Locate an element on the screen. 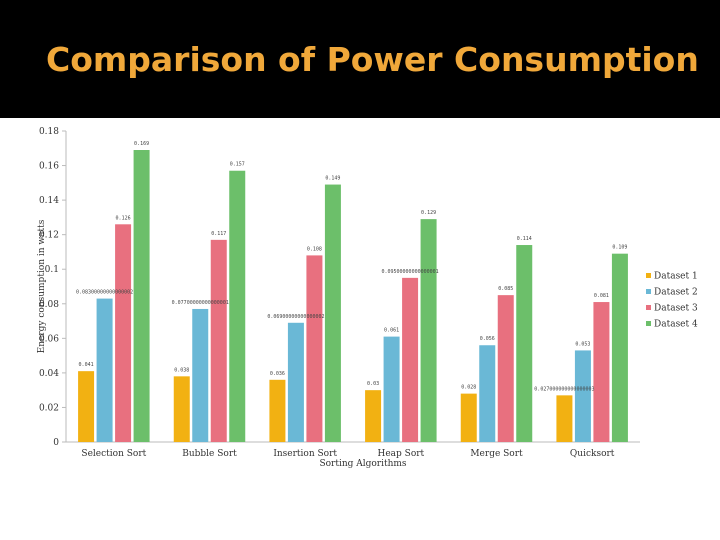 This screenshot has width=720, height=540. data-label: 0.08300000000000002 is located at coordinates (104, 293).